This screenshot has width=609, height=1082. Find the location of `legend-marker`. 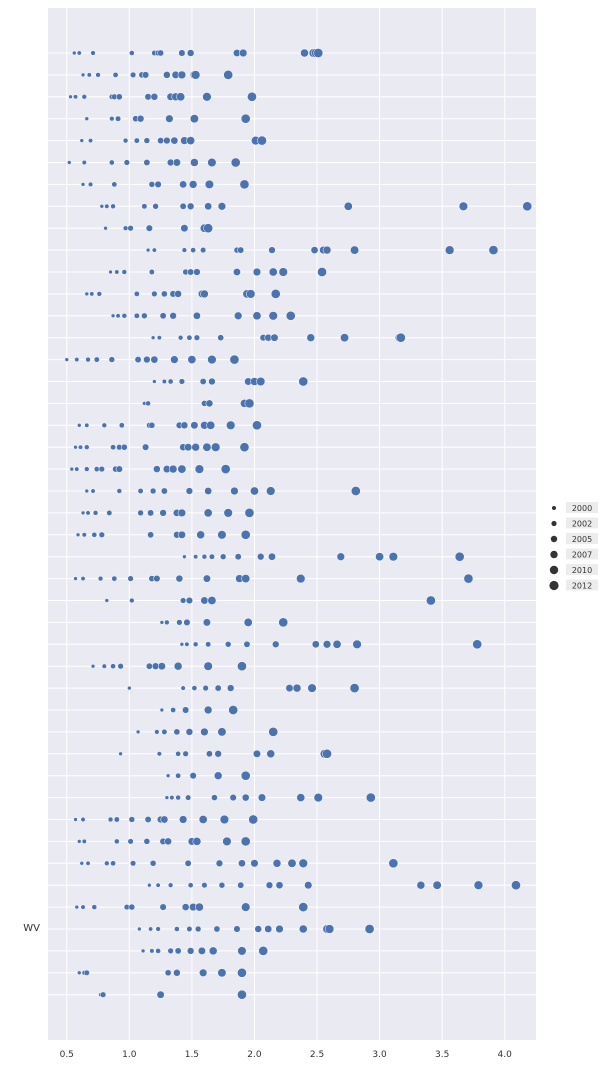

legend-marker is located at coordinates (554, 508).